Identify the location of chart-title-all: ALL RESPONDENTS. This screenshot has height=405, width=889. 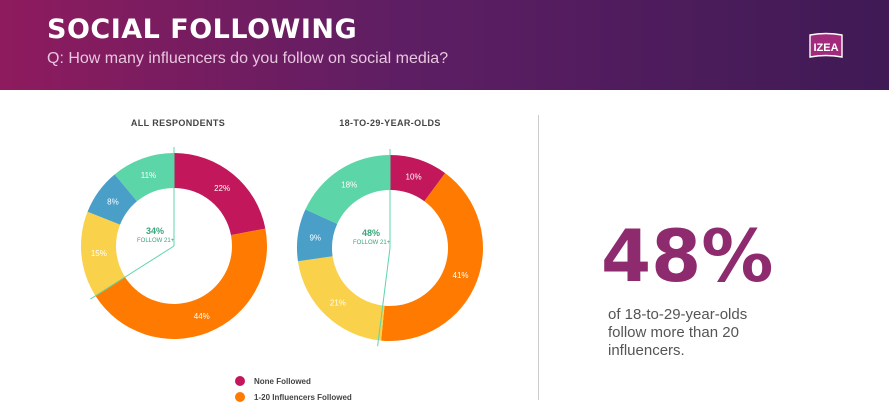
(178, 123).